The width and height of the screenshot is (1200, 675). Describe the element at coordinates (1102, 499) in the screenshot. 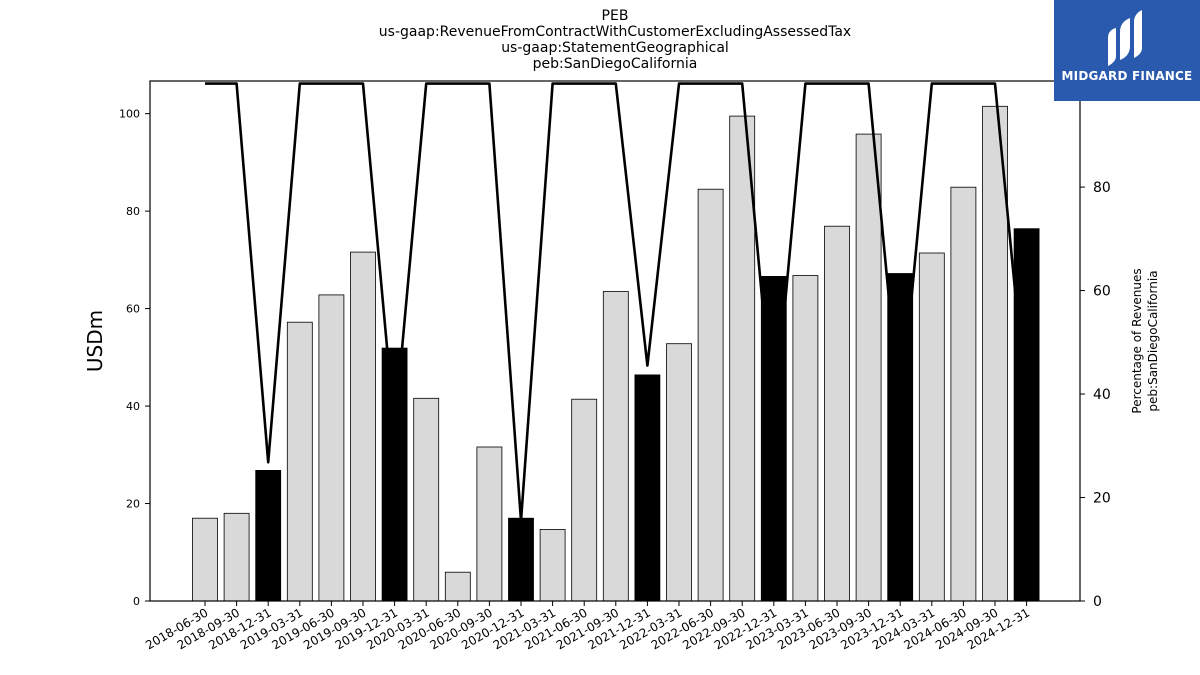

I see `y2-tick-label: 20` at that location.